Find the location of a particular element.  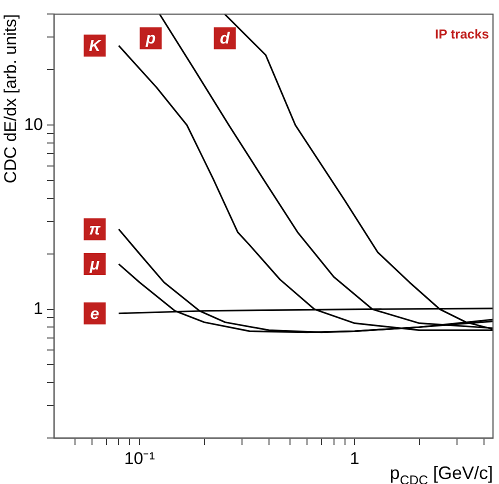

y-tick-label: 10 is located at coordinates (33, 124).